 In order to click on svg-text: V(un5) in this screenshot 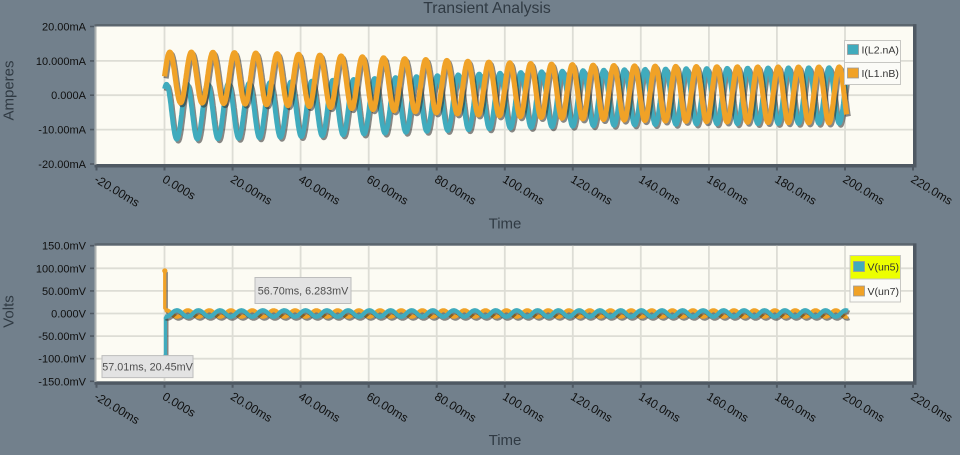, I will do `click(884, 268)`.